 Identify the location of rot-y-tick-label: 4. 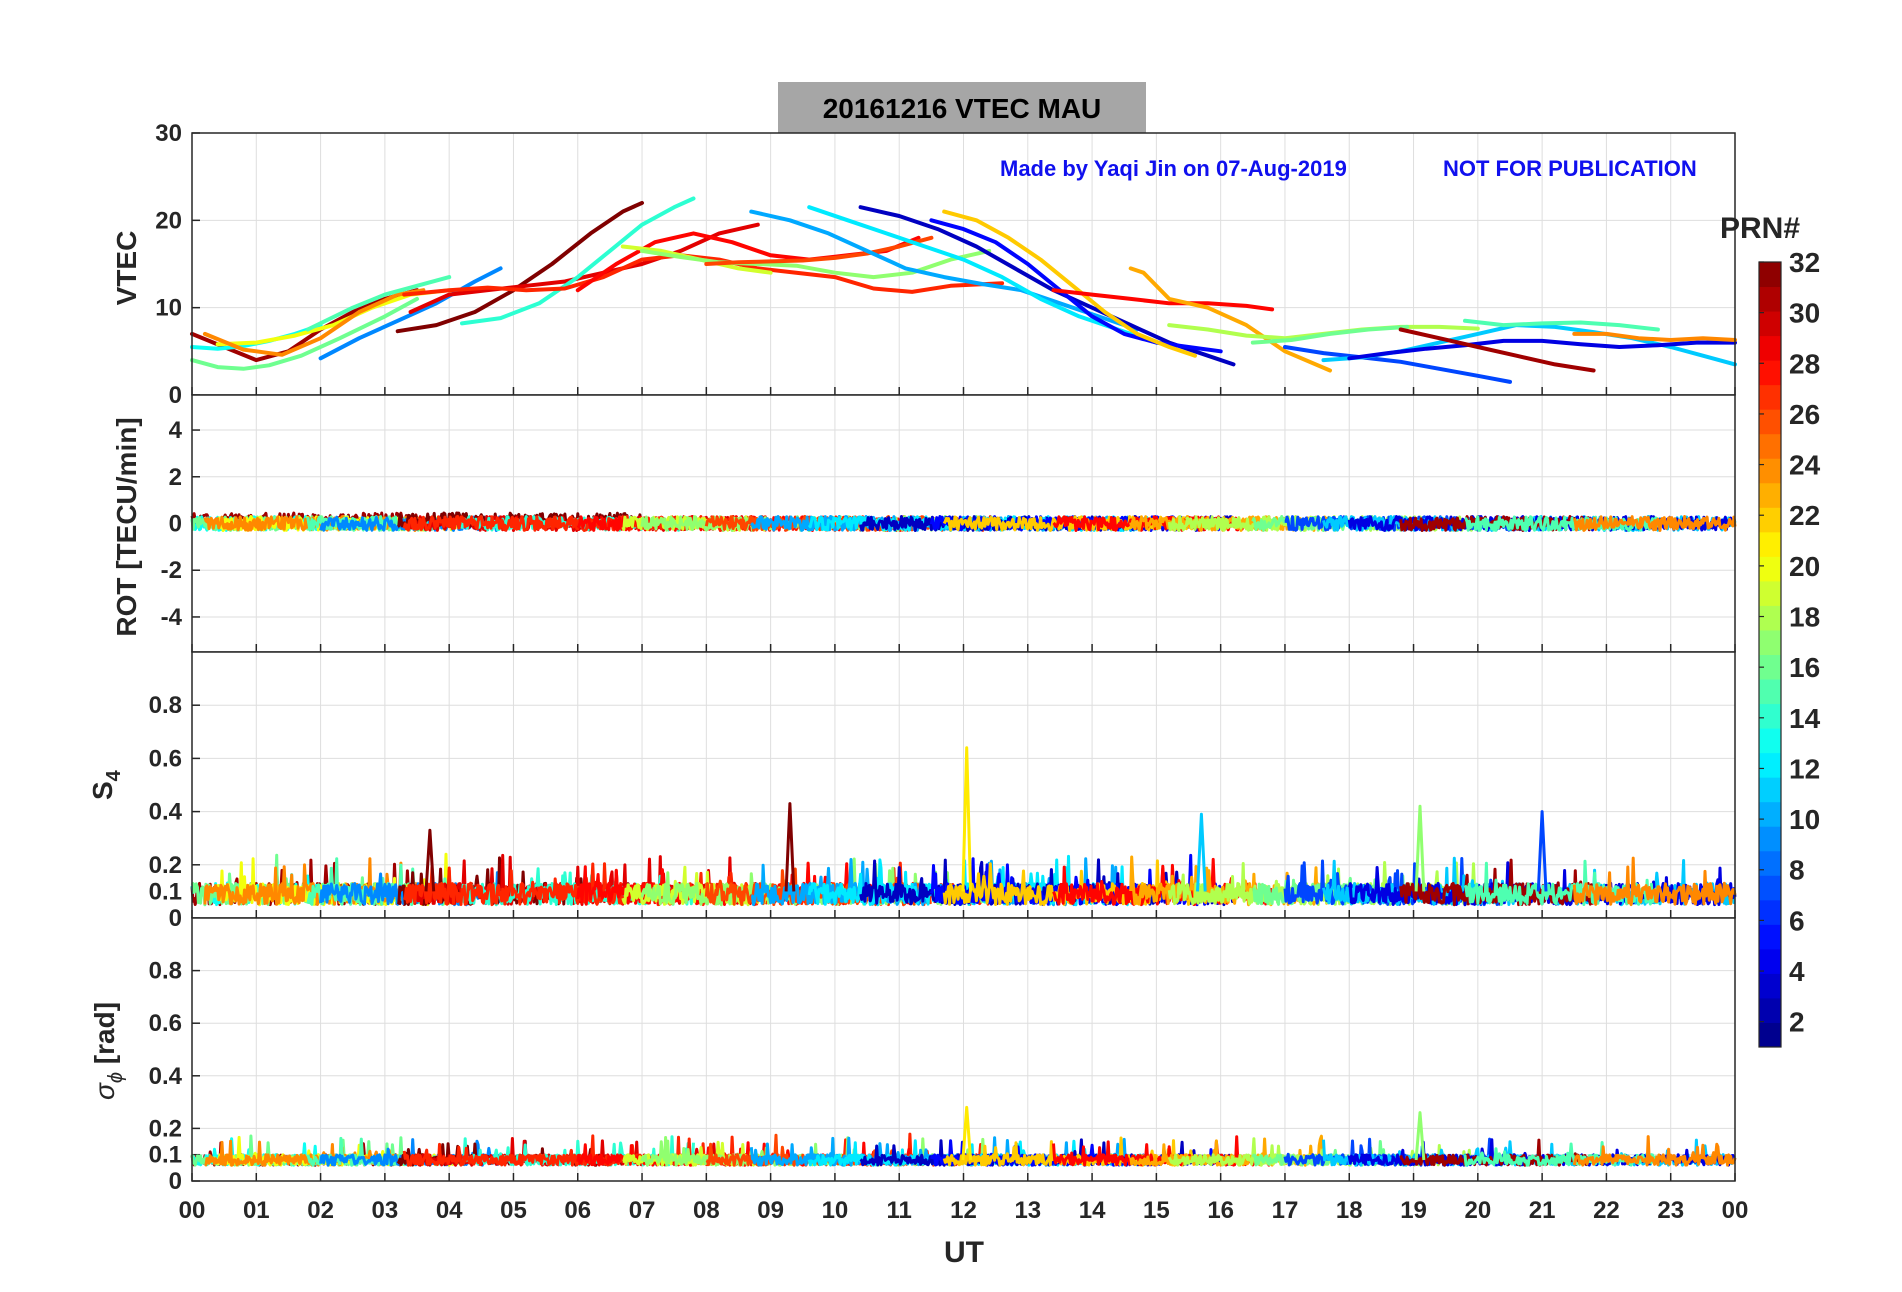
(176, 430).